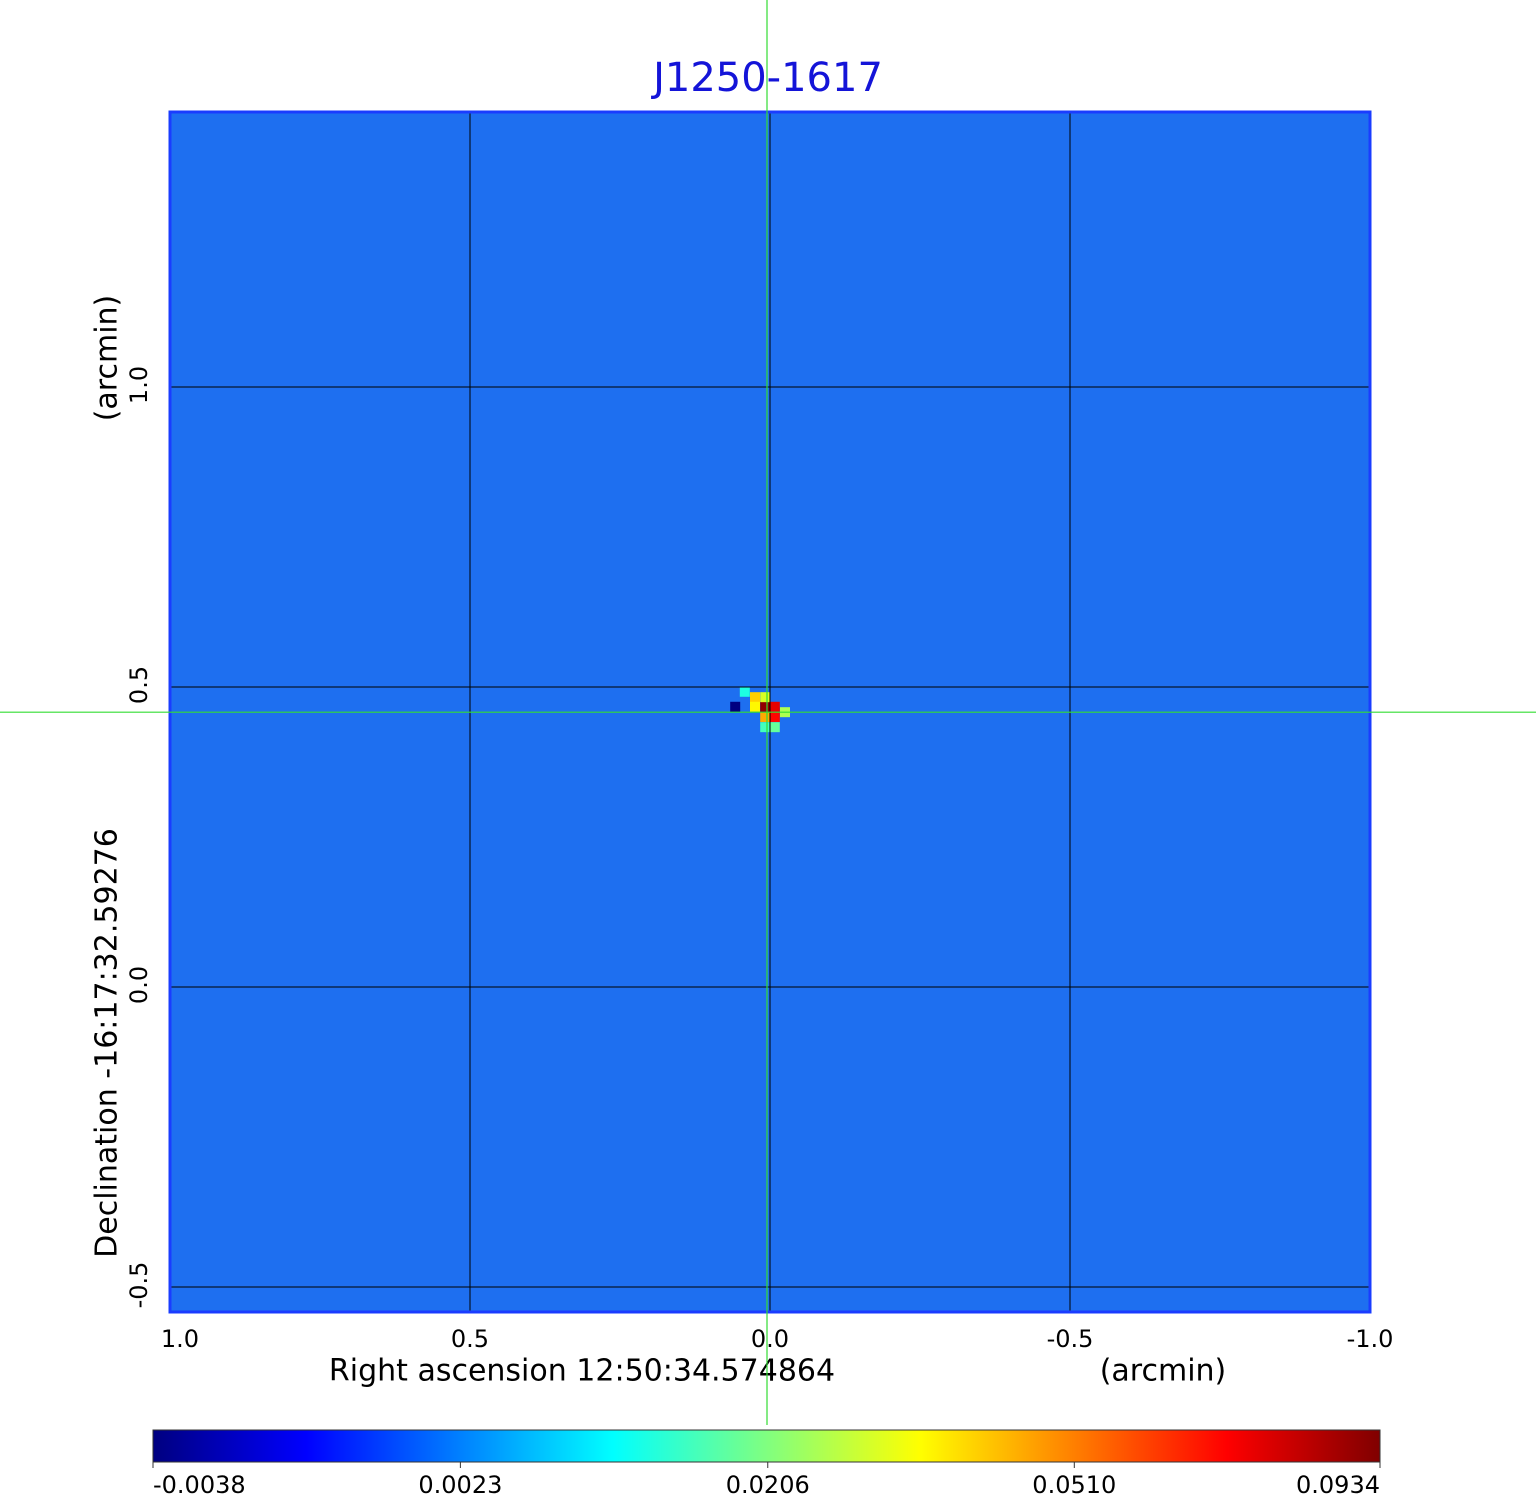  What do you see at coordinates (768, 1485) in the screenshot?
I see `colorbar-tick-label: 0.0206` at bounding box center [768, 1485].